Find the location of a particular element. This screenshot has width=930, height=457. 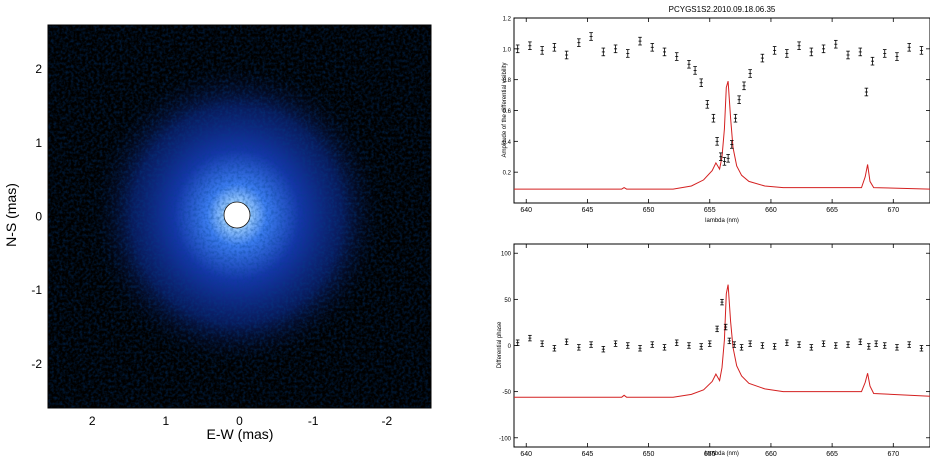

map-y-axis-label: N-S (mas) is located at coordinates (11, 215).